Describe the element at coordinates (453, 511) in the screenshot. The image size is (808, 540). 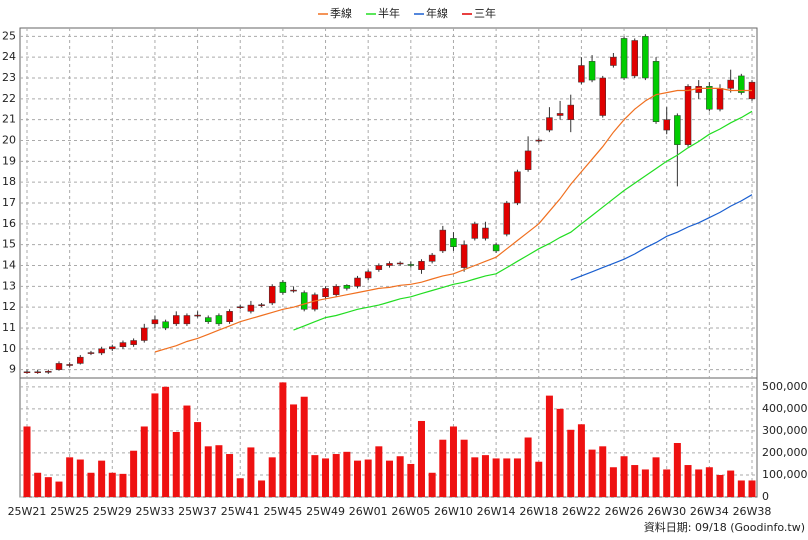
I see `x-tick-label: 26W10` at that location.